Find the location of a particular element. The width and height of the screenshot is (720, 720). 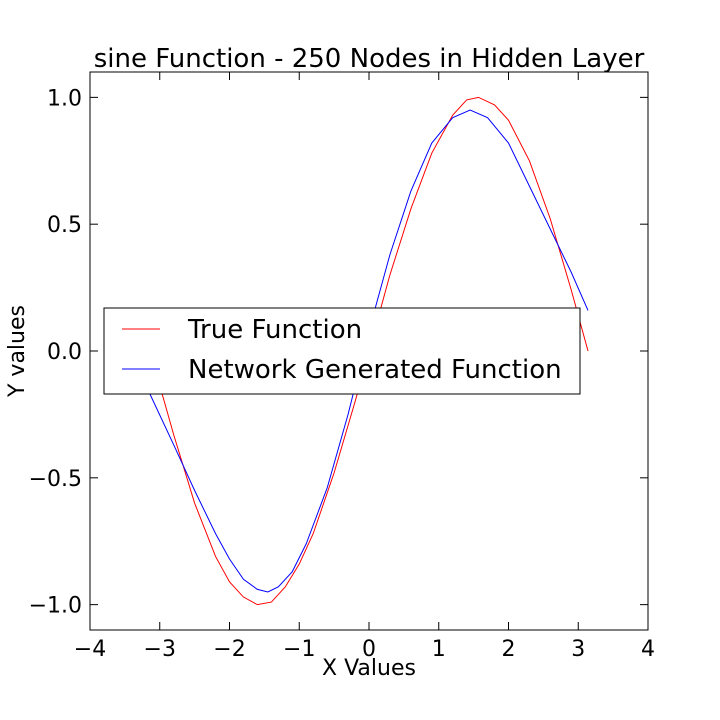

legend-box is located at coordinates (342, 351).